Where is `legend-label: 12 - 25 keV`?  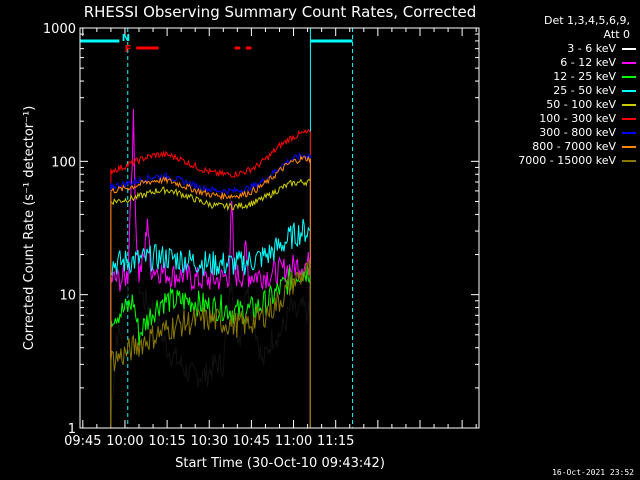
legend-label: 12 - 25 keV is located at coordinates (584, 76).